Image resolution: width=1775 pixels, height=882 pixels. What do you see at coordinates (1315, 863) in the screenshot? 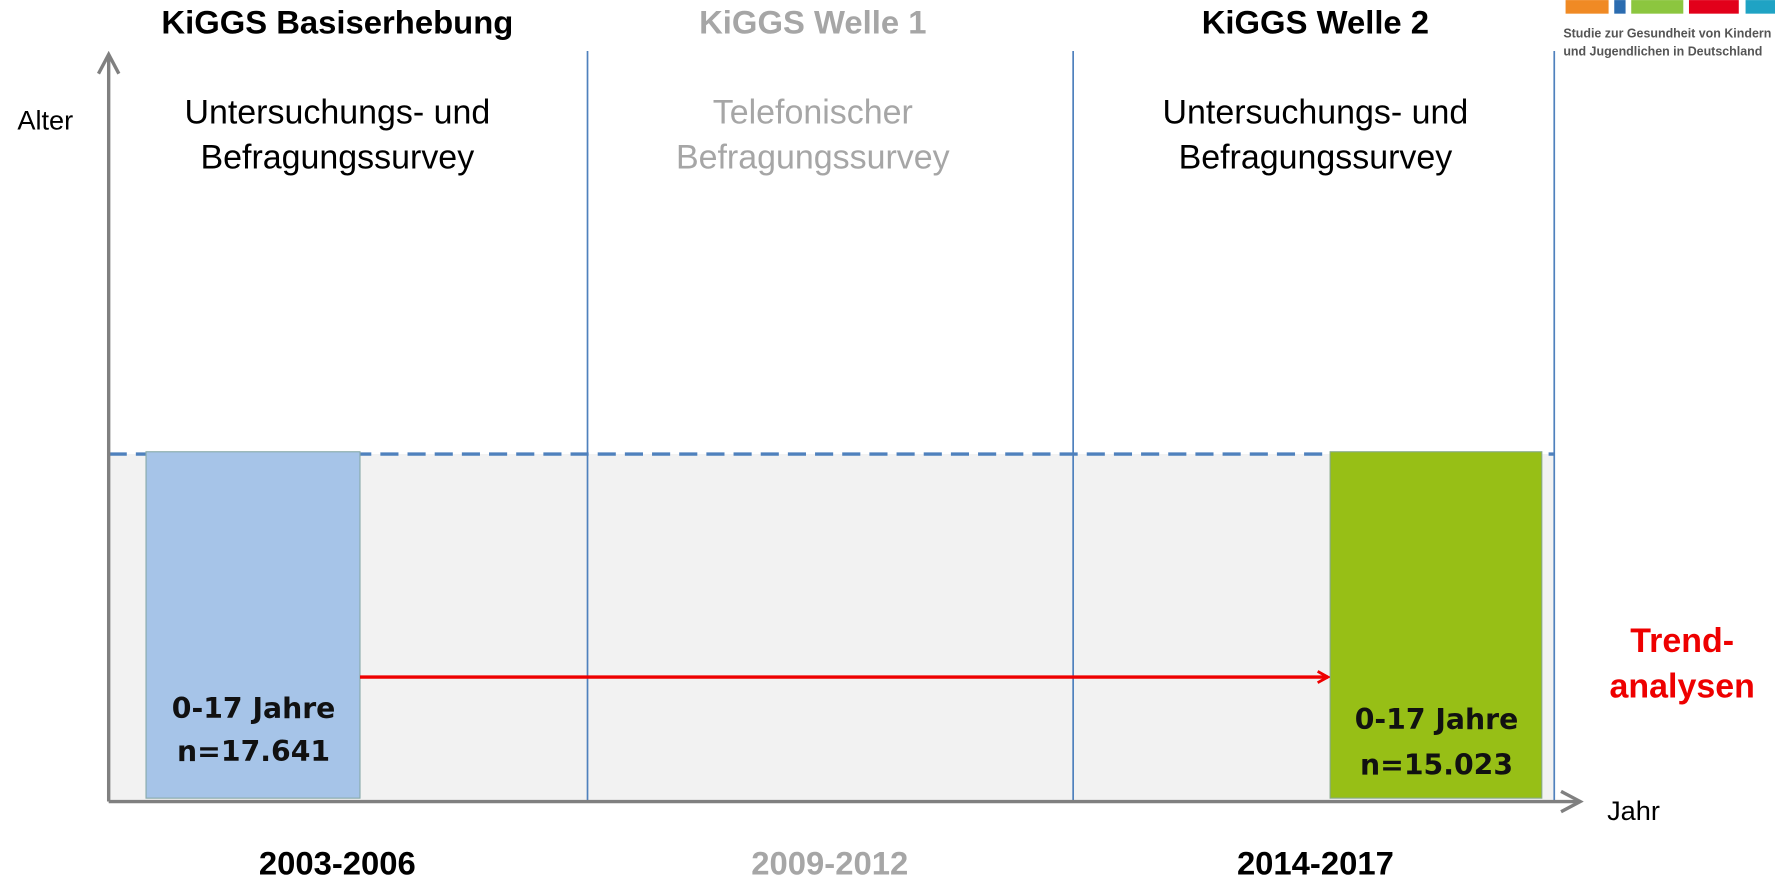
I see `wave-years: 2014-2017` at bounding box center [1315, 863].